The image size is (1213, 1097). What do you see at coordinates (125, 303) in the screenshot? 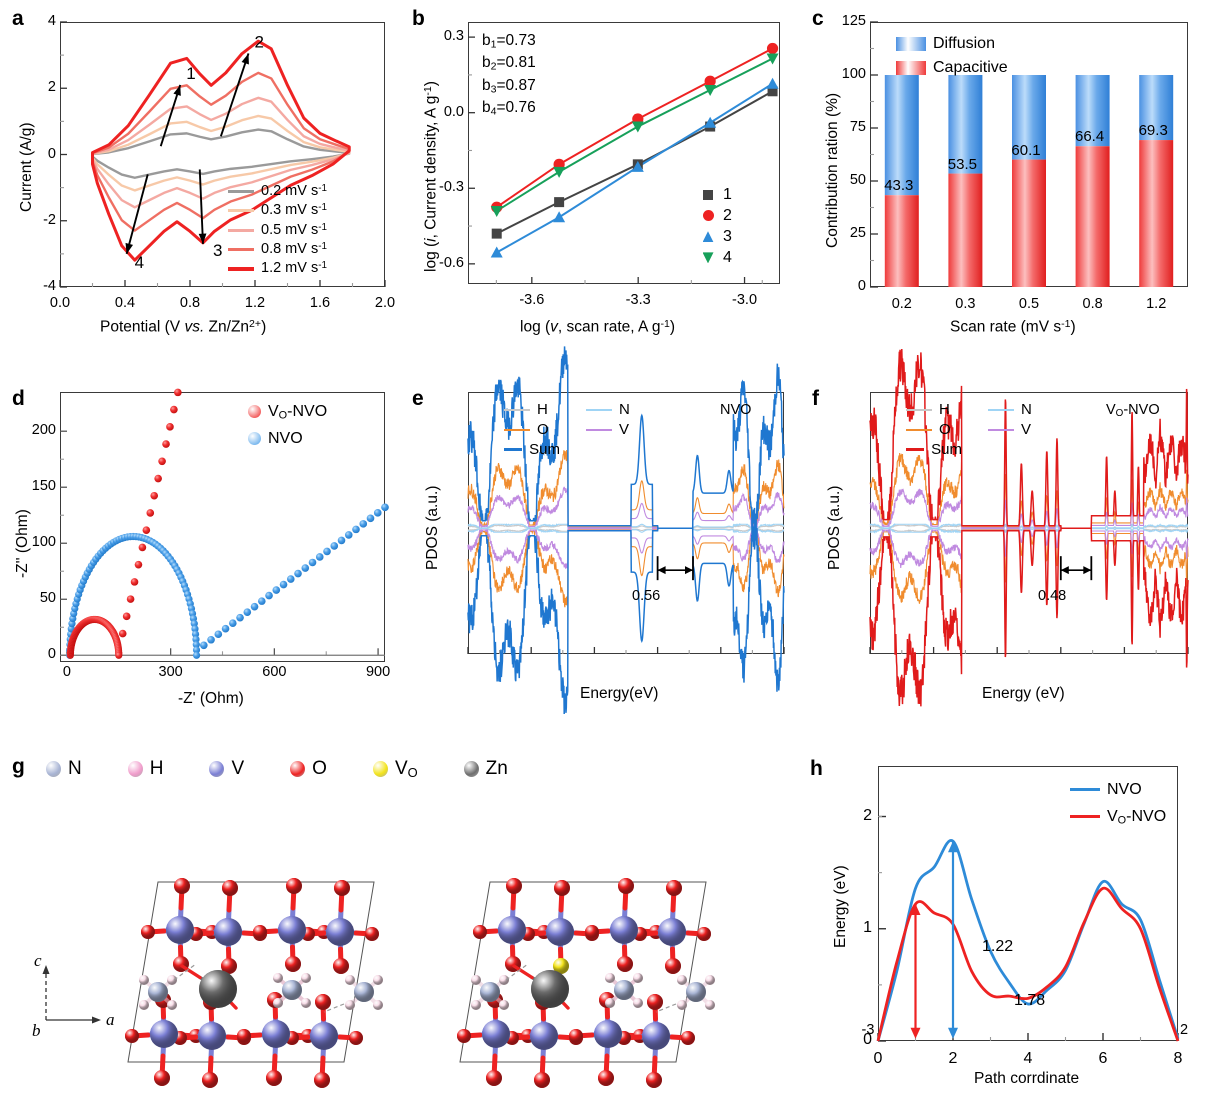
I see `panel-a-xtick: 0.4` at bounding box center [125, 303].